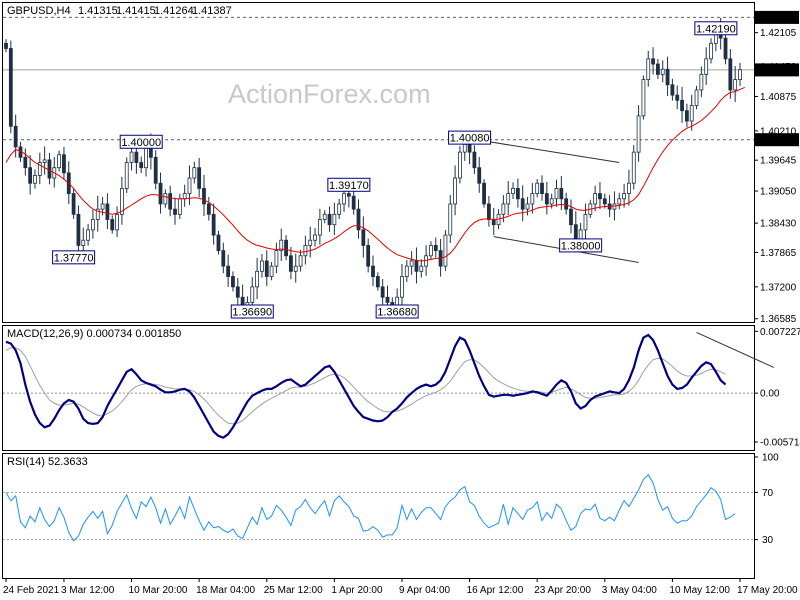 This screenshot has height=600, width=800. I want to click on x-tick-label: 16 Apr 12:00, so click(495, 590).